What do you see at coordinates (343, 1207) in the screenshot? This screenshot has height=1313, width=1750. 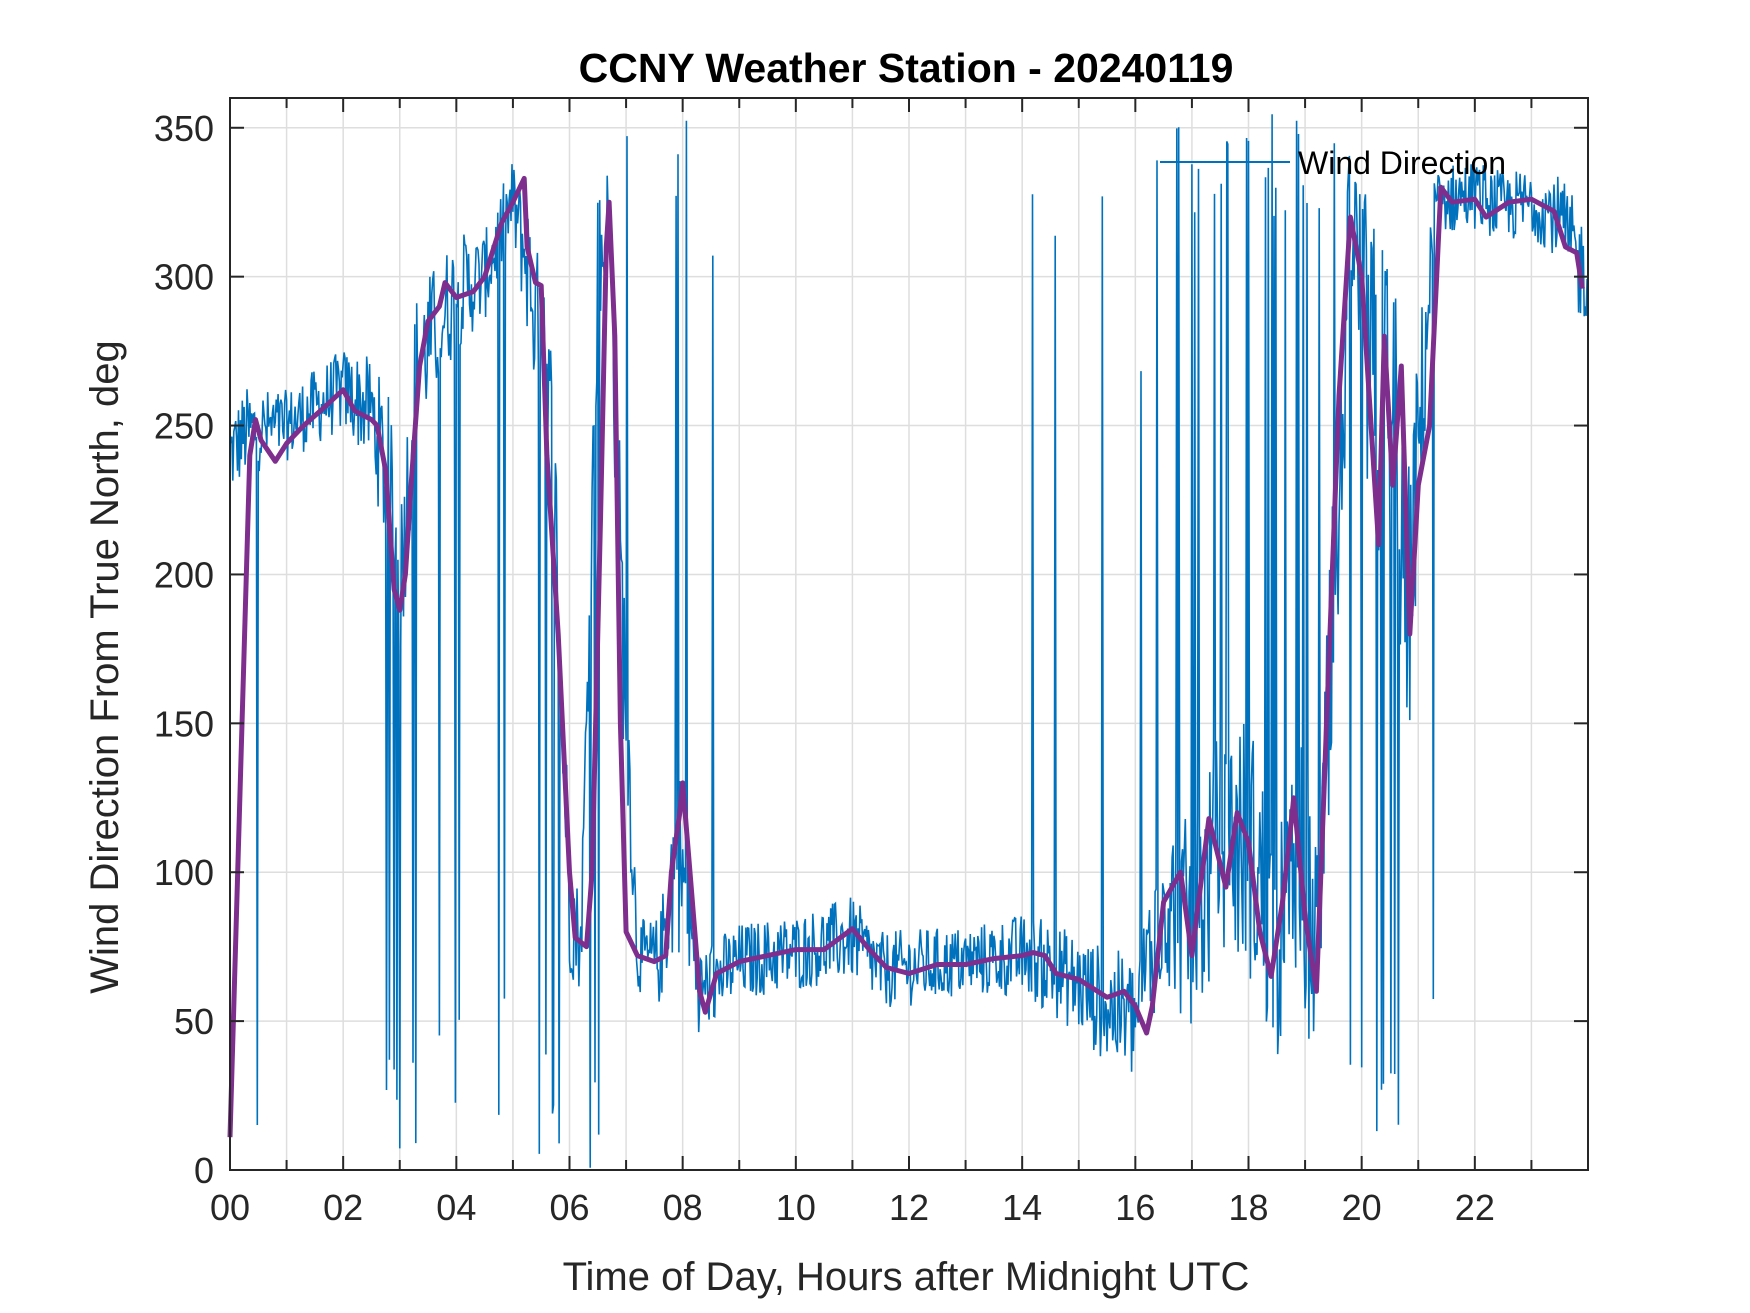 I see `x-tick-label: 02` at bounding box center [343, 1207].